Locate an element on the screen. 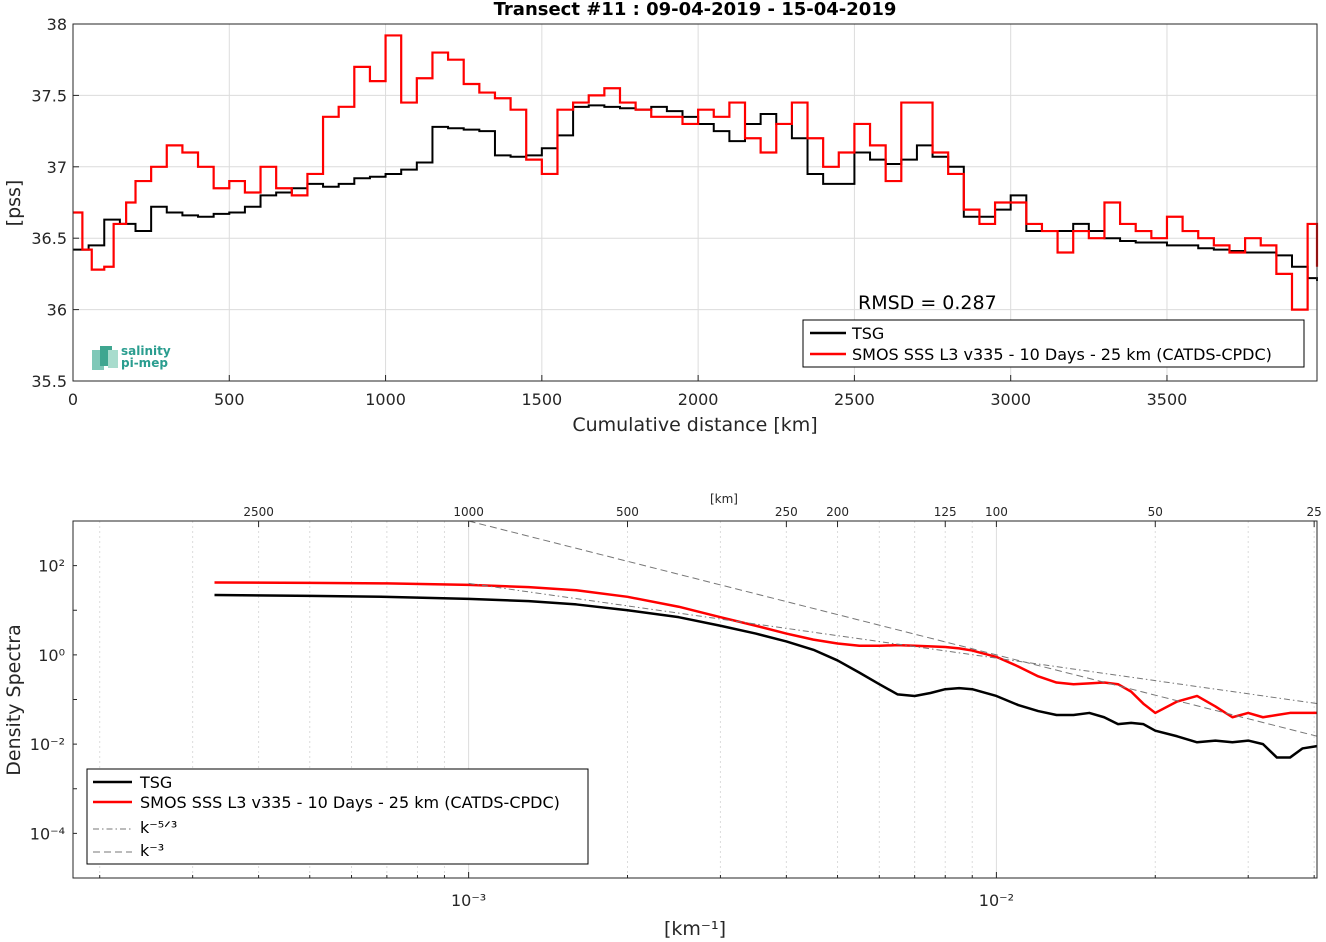 The width and height of the screenshot is (1326, 942). top-y-tick-label: 36 is located at coordinates (57, 310).